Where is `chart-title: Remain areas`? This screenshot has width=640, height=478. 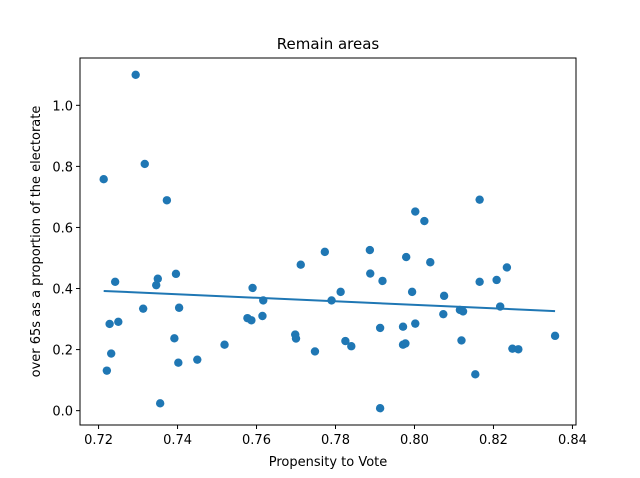
chart-title: Remain areas is located at coordinates (328, 44).